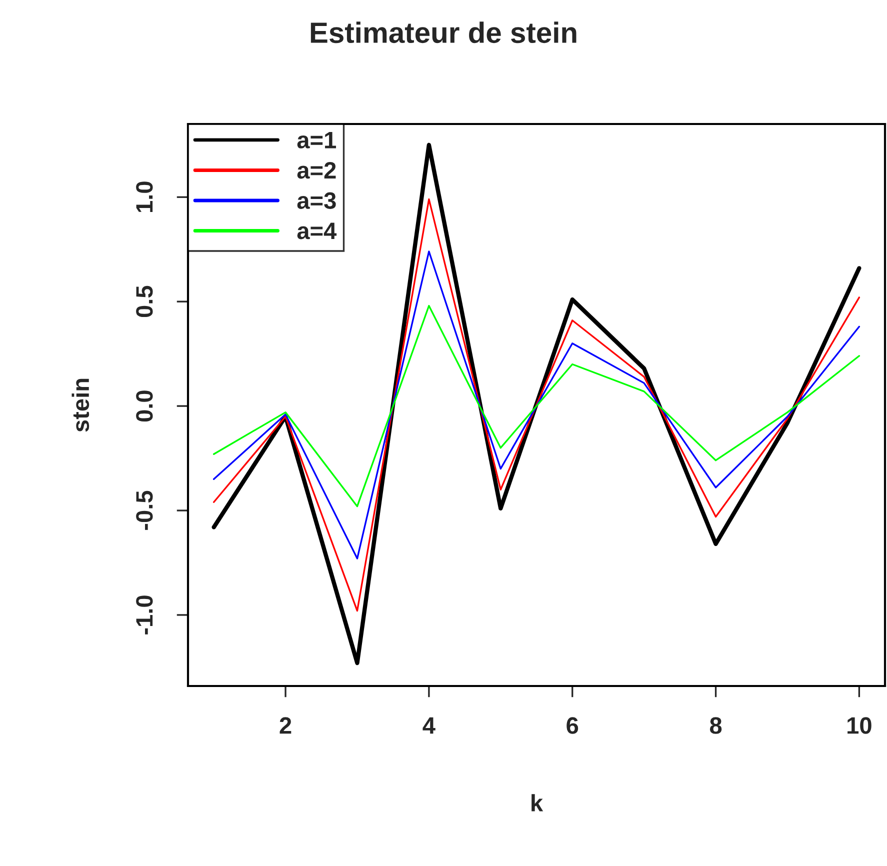 The width and height of the screenshot is (887, 866). Describe the element at coordinates (81, 405) in the screenshot. I see `y-axis-title: stein` at that location.